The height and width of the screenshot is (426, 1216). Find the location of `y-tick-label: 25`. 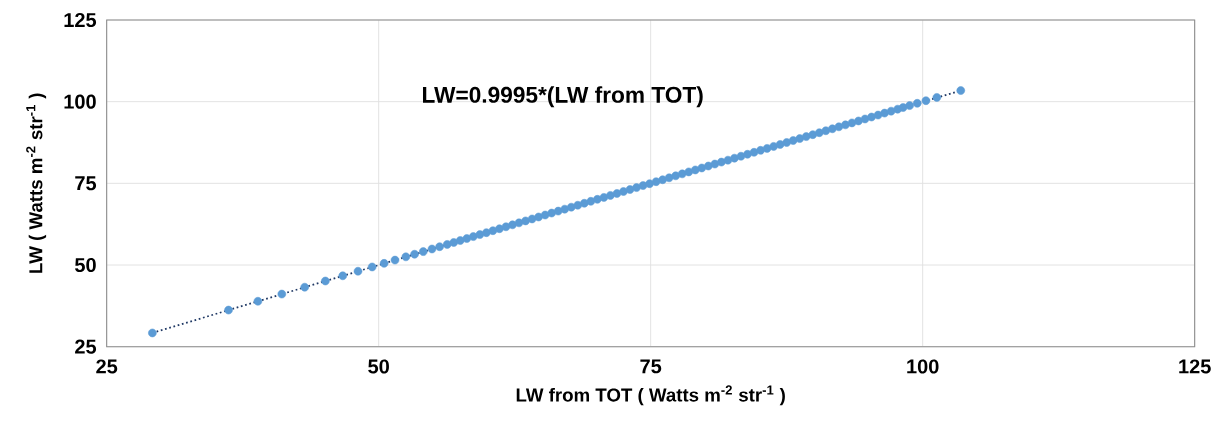

y-tick-label: 25 is located at coordinates (86, 346).